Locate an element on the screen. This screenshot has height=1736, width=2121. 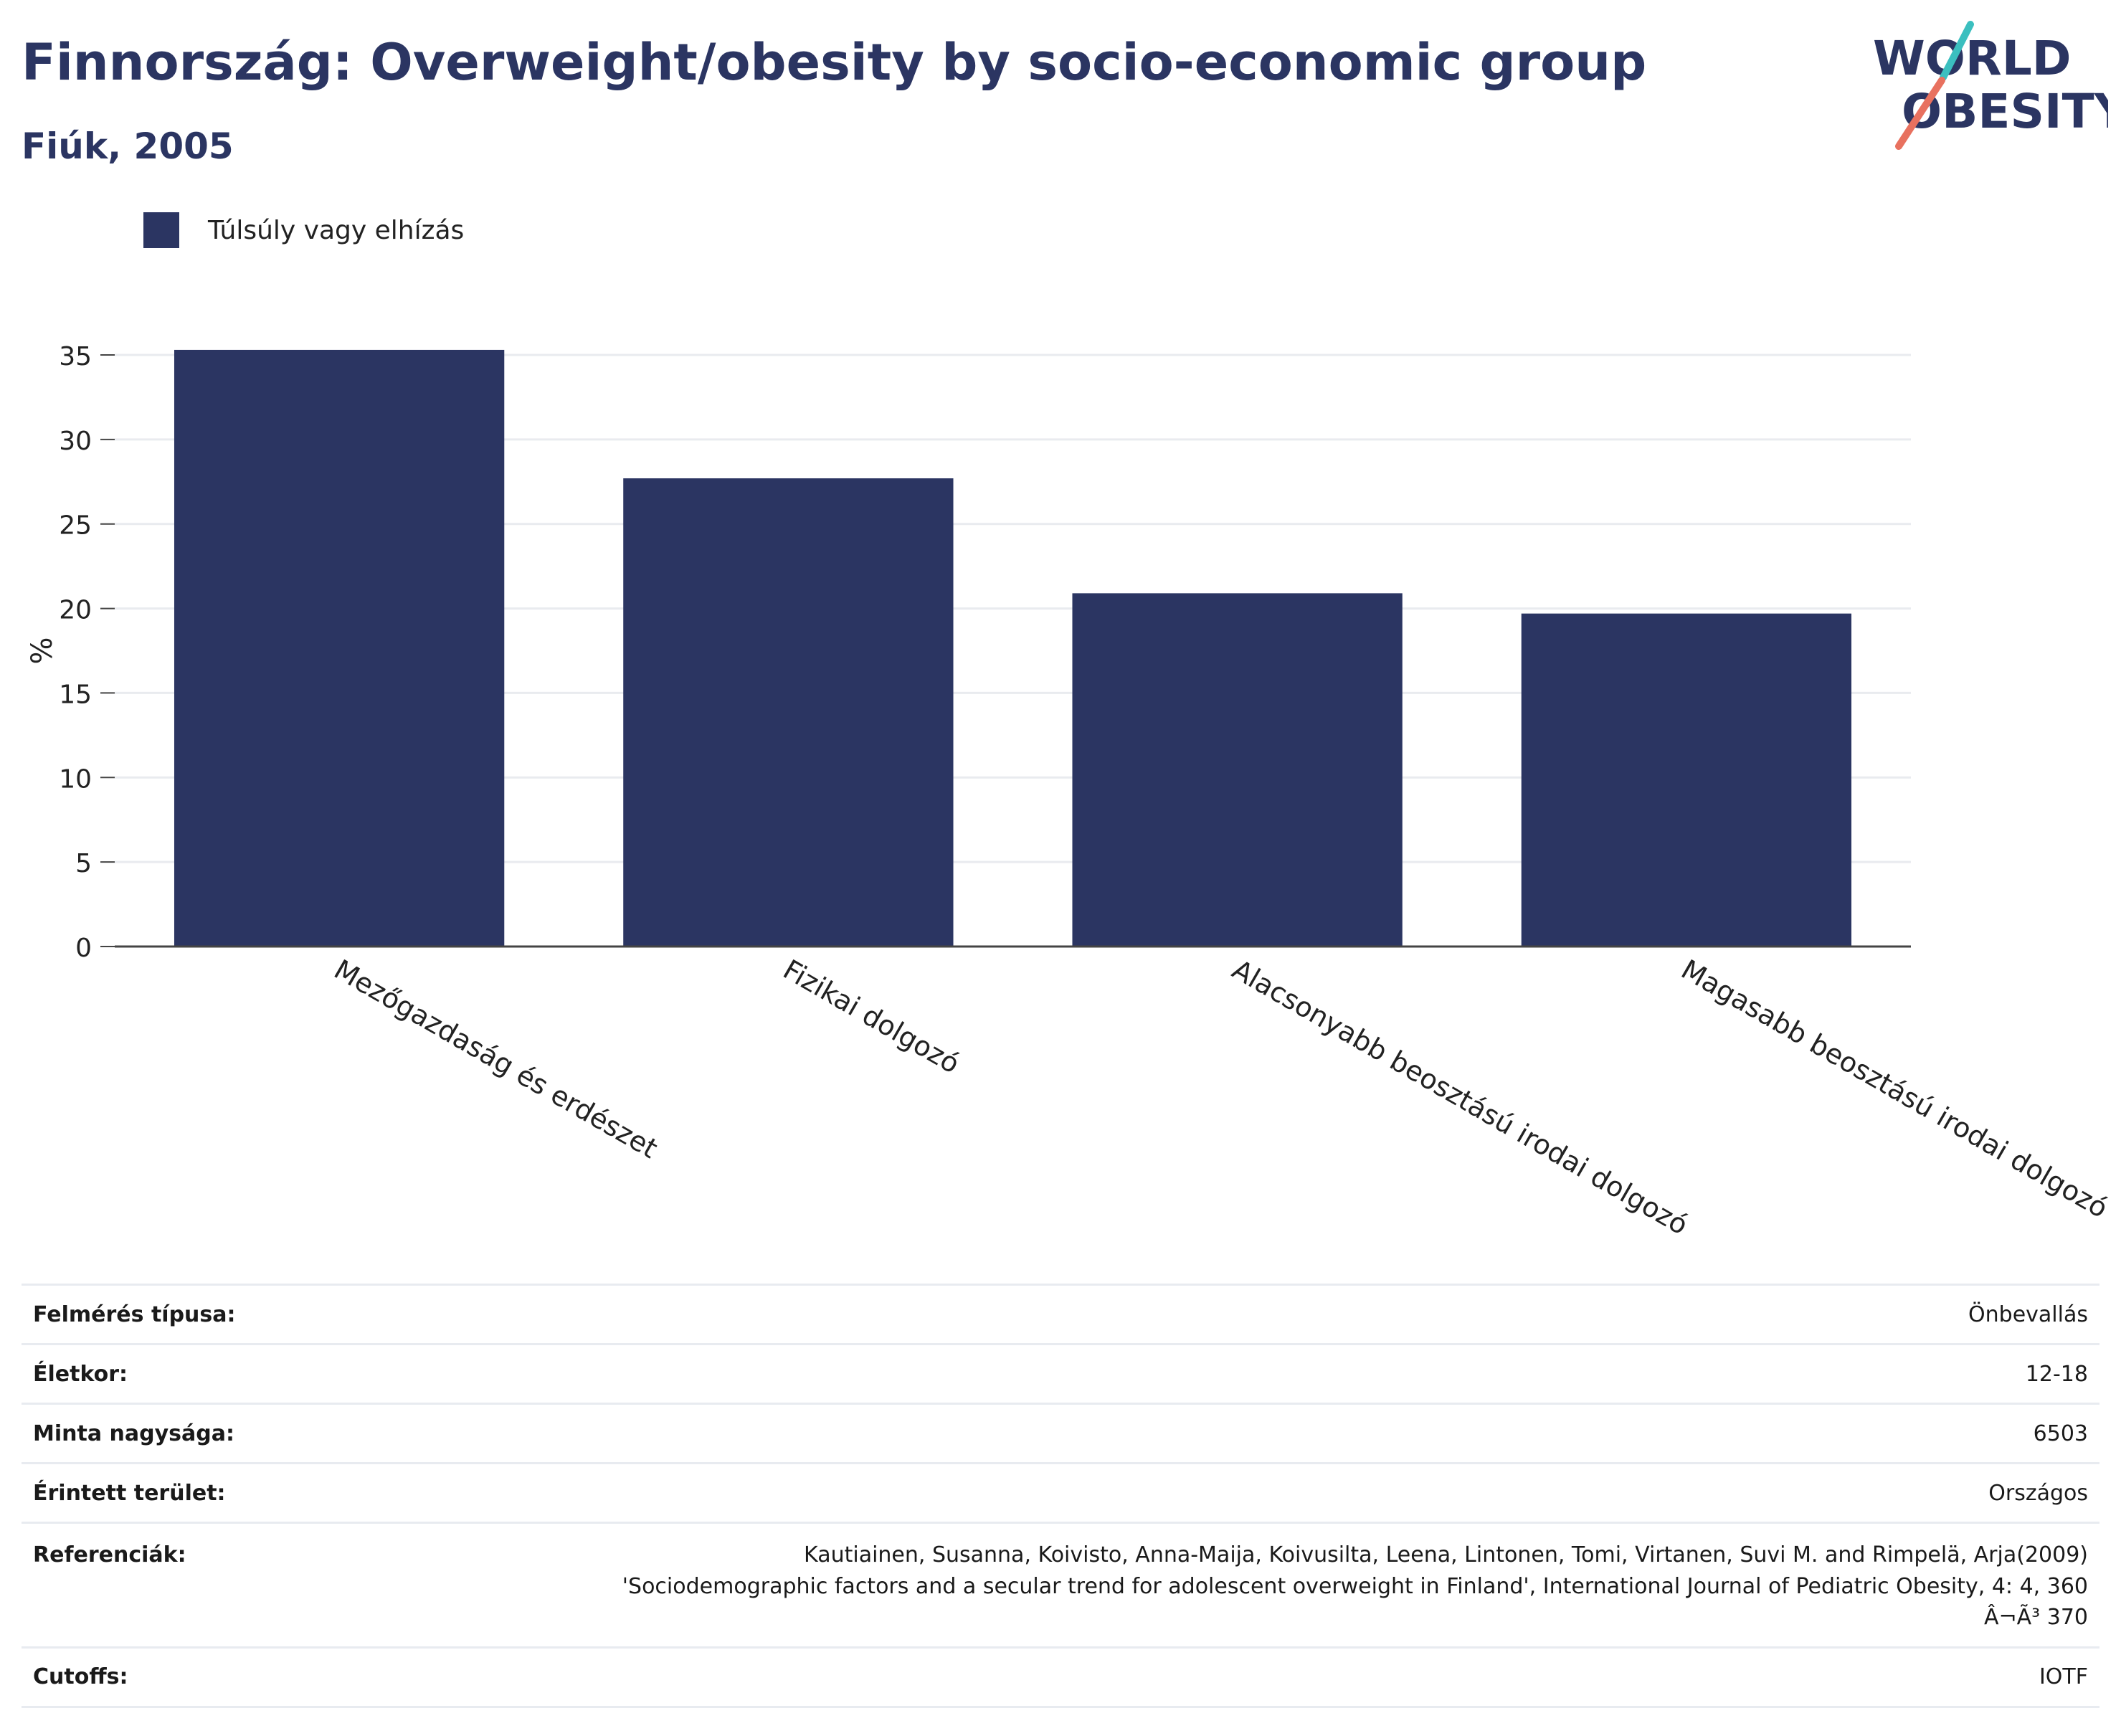
x-tick-label: Mezőgazdaság és erdészet is located at coordinates (496, 1059).